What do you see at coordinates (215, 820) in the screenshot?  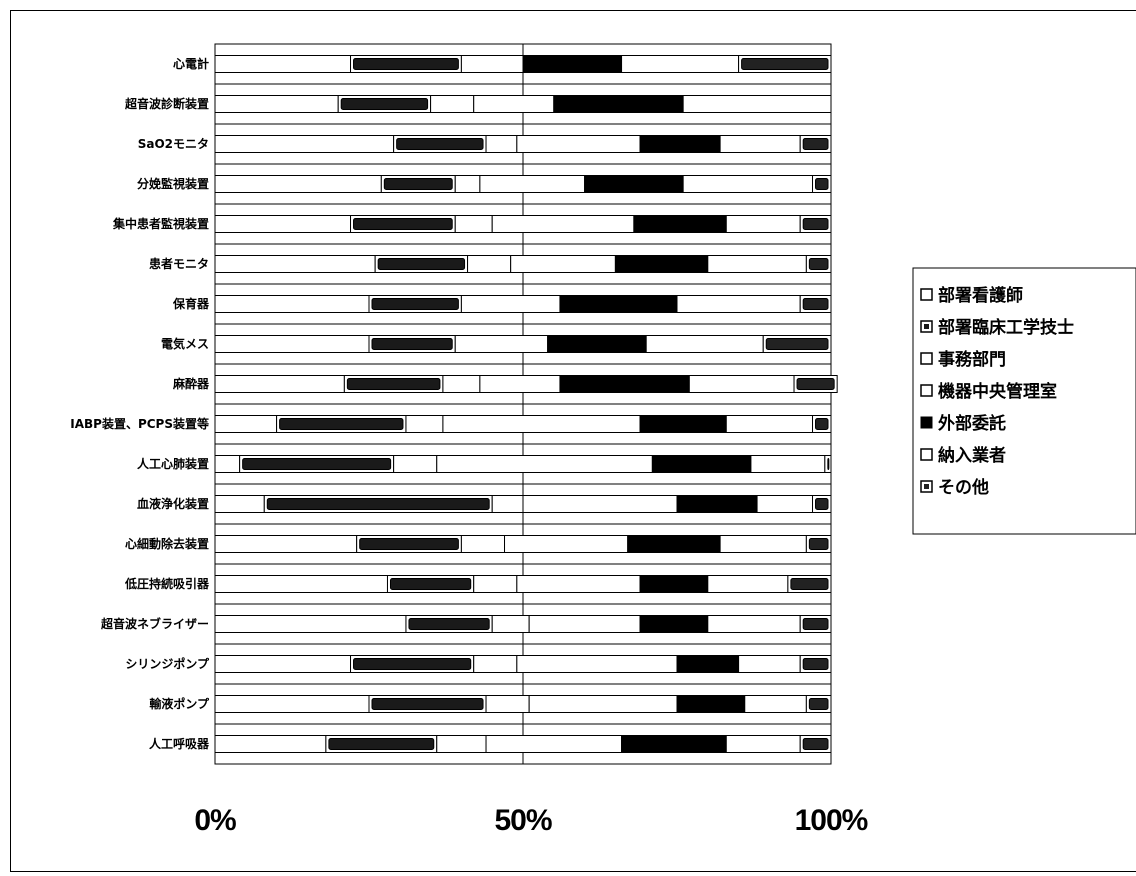 I see `x-tick-label: 0%` at bounding box center [215, 820].